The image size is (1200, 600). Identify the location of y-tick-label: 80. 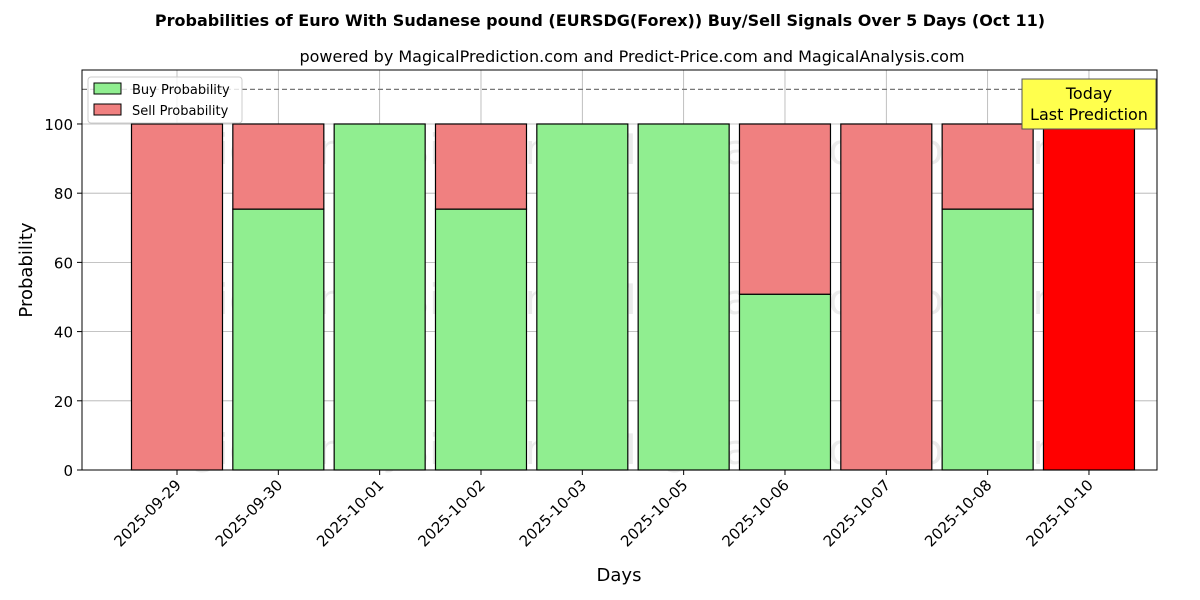
(63, 194).